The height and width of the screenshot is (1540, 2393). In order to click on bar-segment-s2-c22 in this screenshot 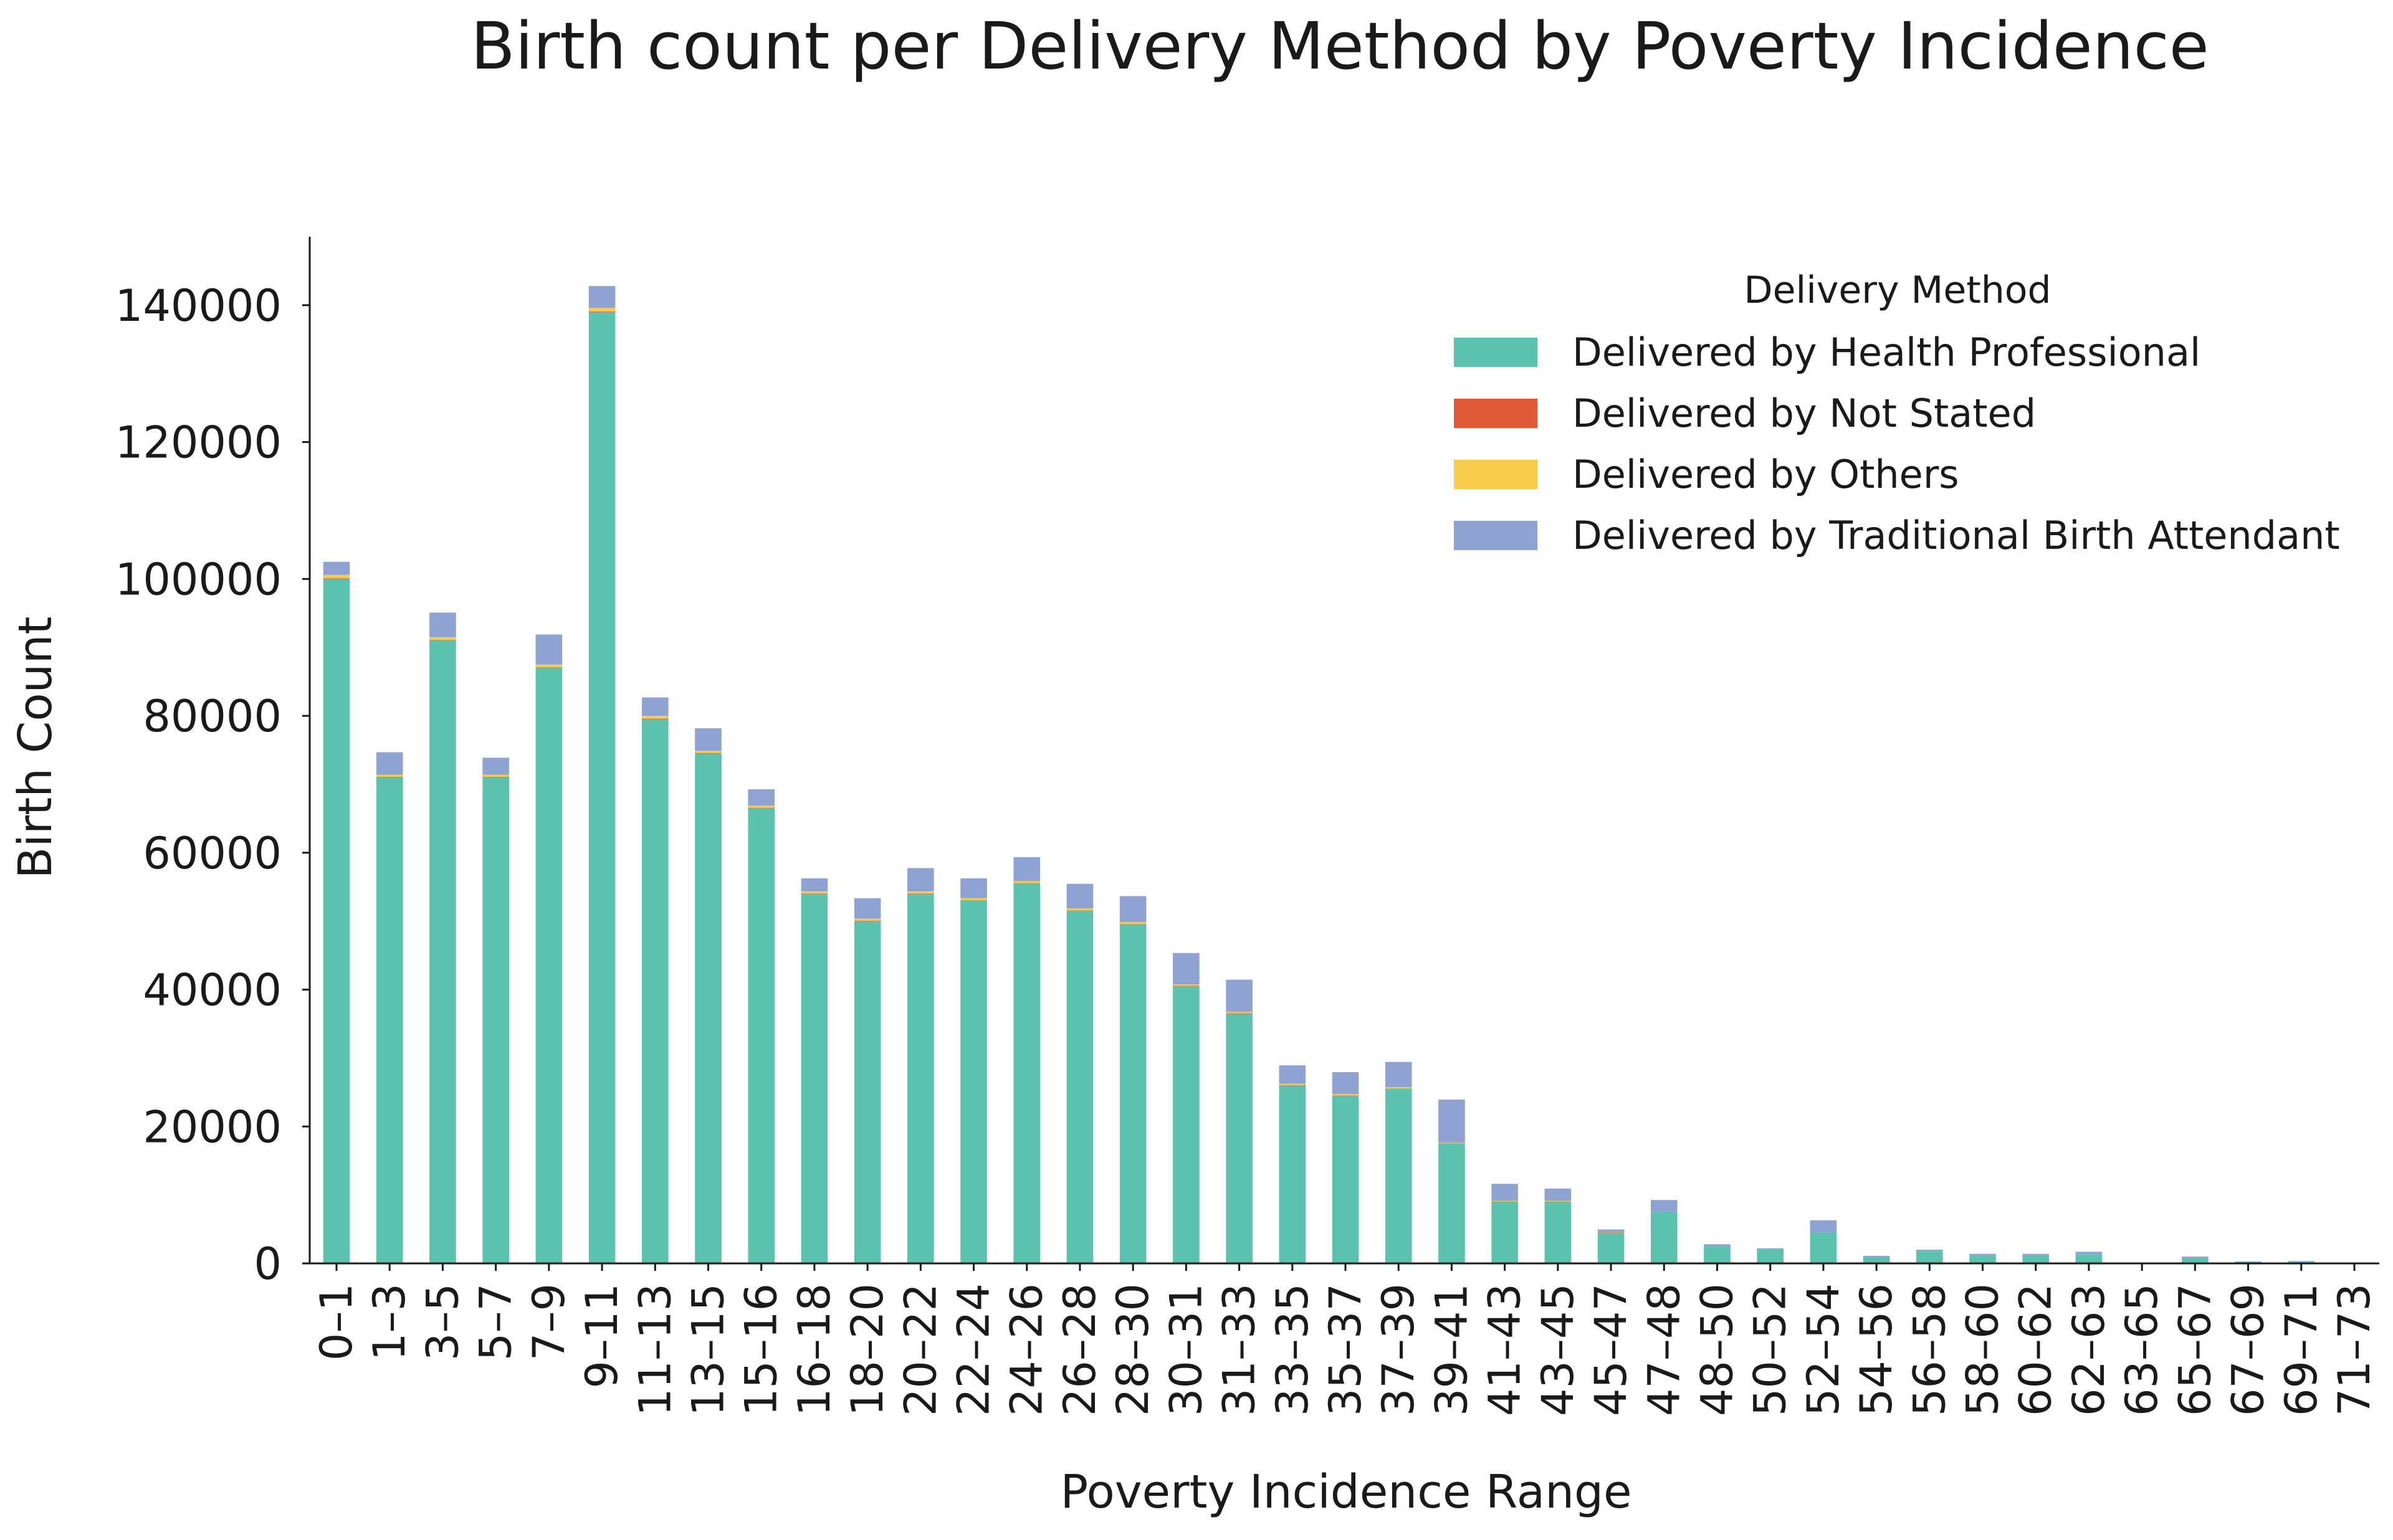, I will do `click(1504, 1201)`.